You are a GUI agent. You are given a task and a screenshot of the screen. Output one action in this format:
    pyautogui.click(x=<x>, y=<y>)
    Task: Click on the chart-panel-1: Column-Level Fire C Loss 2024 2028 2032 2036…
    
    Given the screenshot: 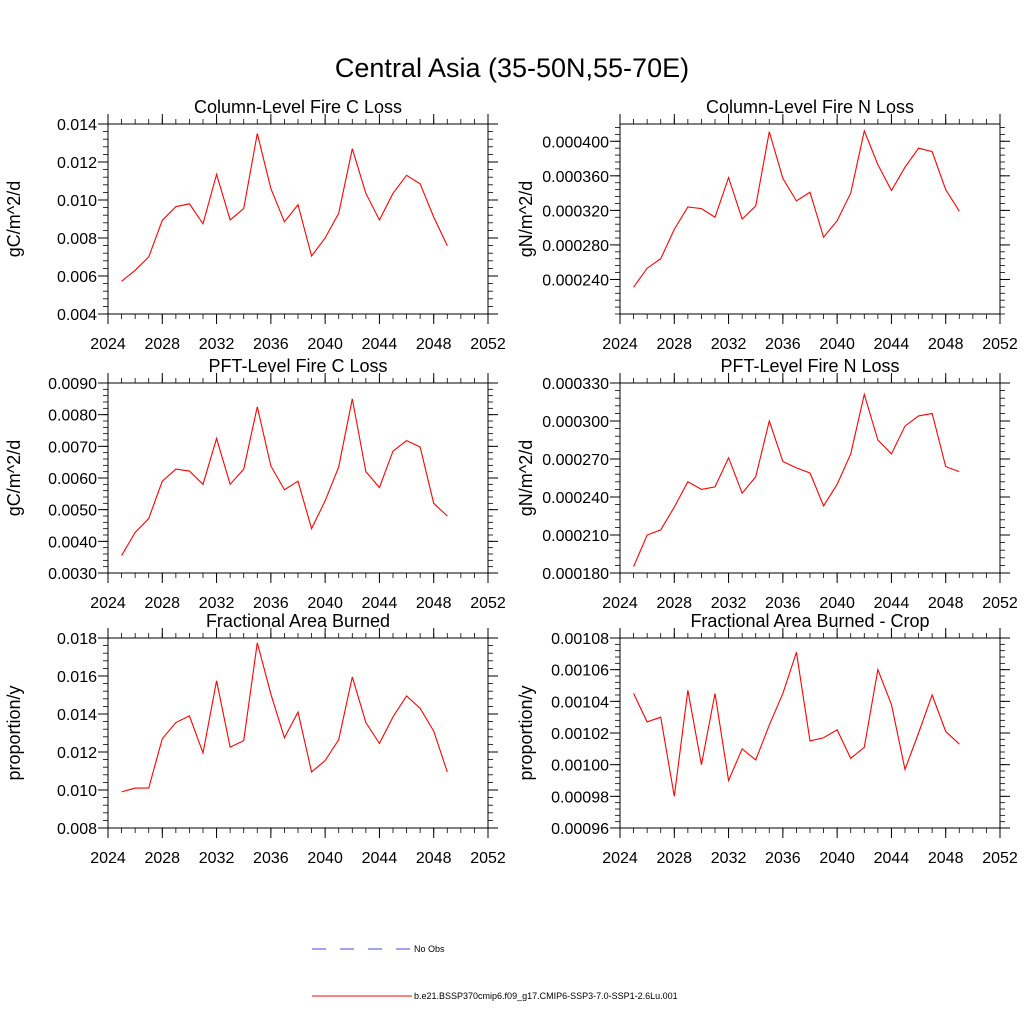 What is the action you would take?
    pyautogui.click(x=255, y=225)
    